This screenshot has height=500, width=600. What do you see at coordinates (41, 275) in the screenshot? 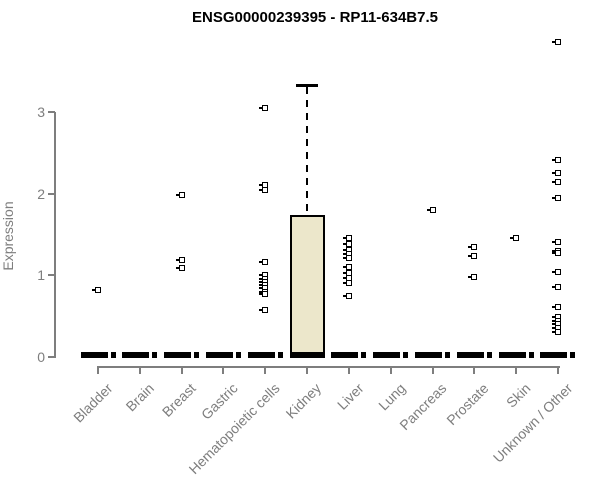
I see `y-tick-label: 1` at bounding box center [41, 275].